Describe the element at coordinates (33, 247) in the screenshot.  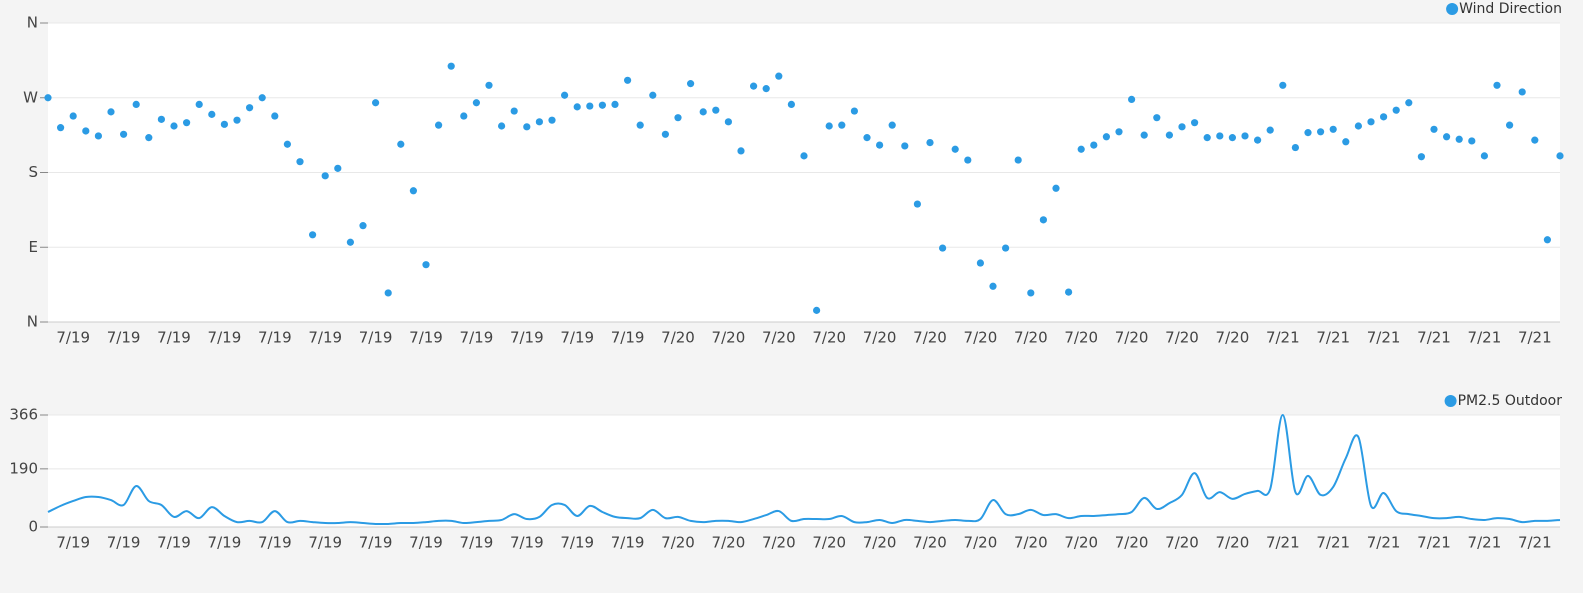
I see `y-tick-label: E` at that location.